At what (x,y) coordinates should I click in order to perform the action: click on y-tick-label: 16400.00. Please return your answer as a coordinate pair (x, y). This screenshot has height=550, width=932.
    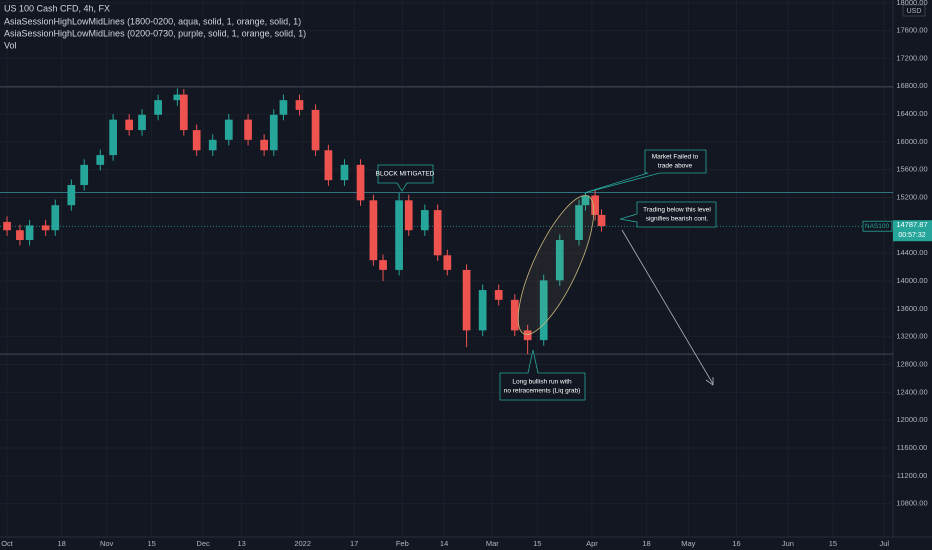
    Looking at the image, I should click on (911, 113).